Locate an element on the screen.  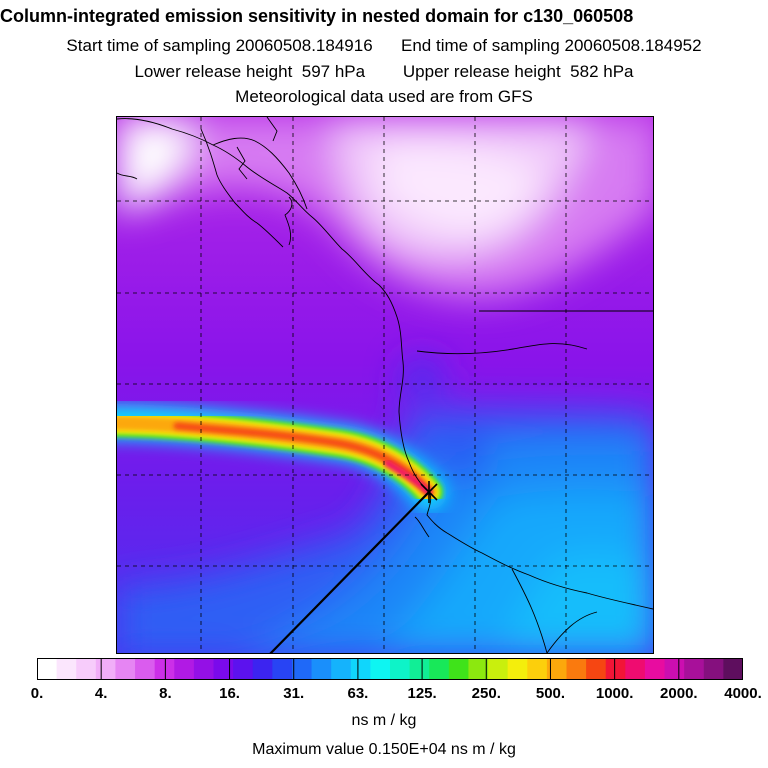
color-scale-bar is located at coordinates (390, 669).